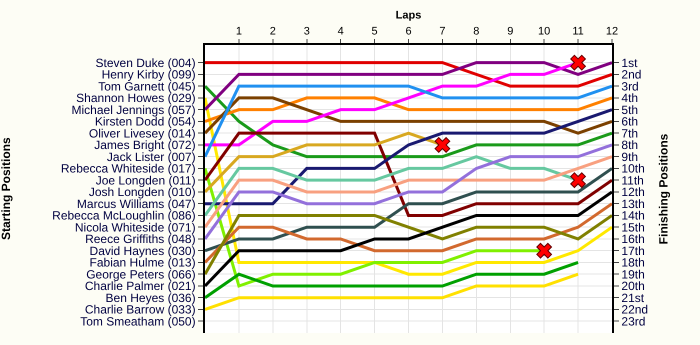  What do you see at coordinates (663, 188) in the screenshot?
I see `y2-axis-title: Finishing Positions` at bounding box center [663, 188].